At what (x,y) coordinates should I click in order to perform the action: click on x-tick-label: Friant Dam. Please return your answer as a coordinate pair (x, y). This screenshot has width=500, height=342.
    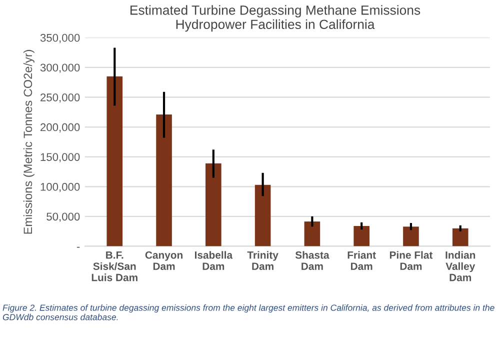
    Looking at the image, I should click on (362, 260).